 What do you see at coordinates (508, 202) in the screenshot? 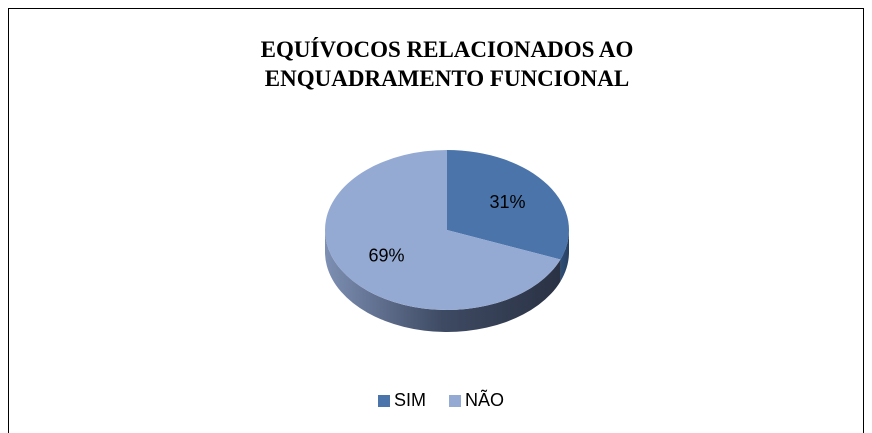
I see `data-label: 31%` at bounding box center [508, 202].